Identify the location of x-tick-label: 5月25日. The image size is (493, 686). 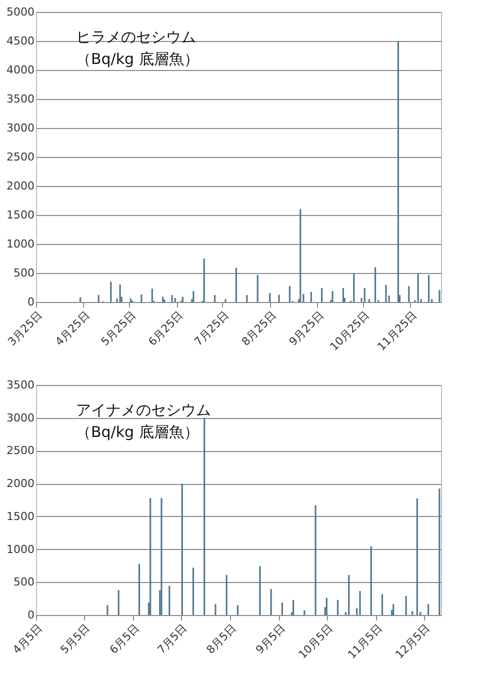
(118, 328).